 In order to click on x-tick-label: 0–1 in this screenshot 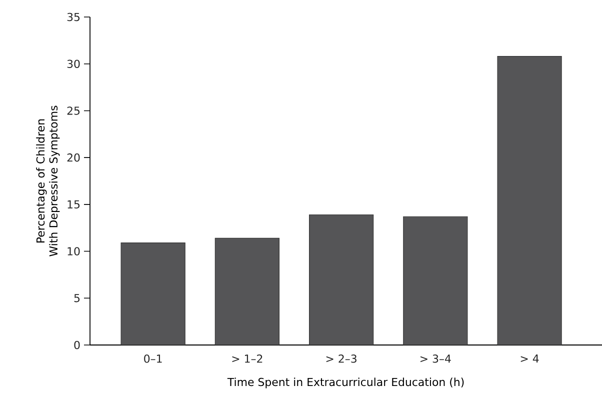, I will do `click(153, 358)`.